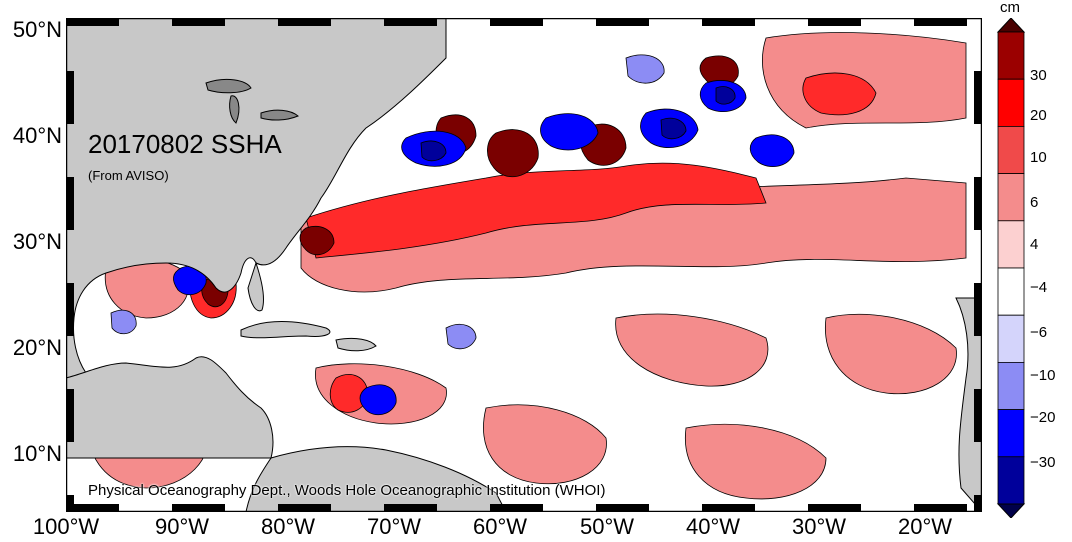 The height and width of the screenshot is (542, 1072). I want to click on lon-label-20w: 20°W, so click(925, 526).